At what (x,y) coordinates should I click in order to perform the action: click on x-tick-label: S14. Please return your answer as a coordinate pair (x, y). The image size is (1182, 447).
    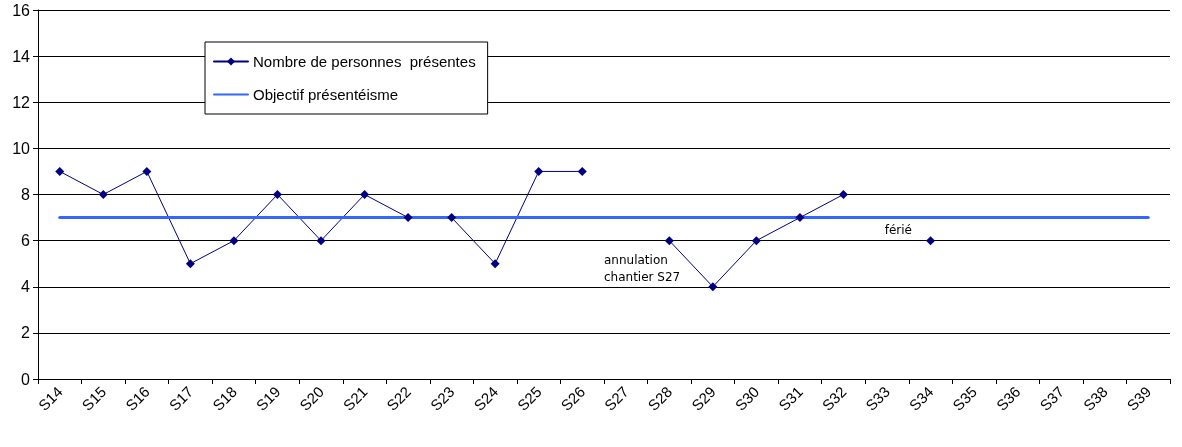
    Looking at the image, I should click on (50, 398).